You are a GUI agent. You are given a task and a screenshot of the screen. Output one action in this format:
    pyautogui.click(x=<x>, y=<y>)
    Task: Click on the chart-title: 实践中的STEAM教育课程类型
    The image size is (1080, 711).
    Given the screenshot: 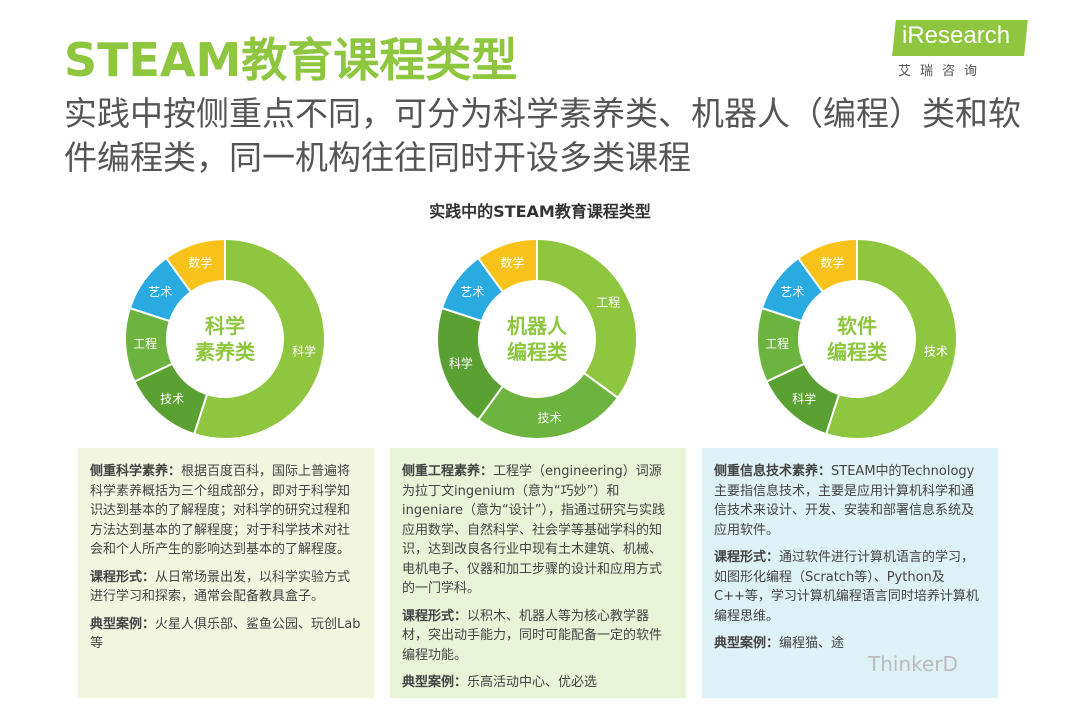 What is the action you would take?
    pyautogui.click(x=540, y=211)
    